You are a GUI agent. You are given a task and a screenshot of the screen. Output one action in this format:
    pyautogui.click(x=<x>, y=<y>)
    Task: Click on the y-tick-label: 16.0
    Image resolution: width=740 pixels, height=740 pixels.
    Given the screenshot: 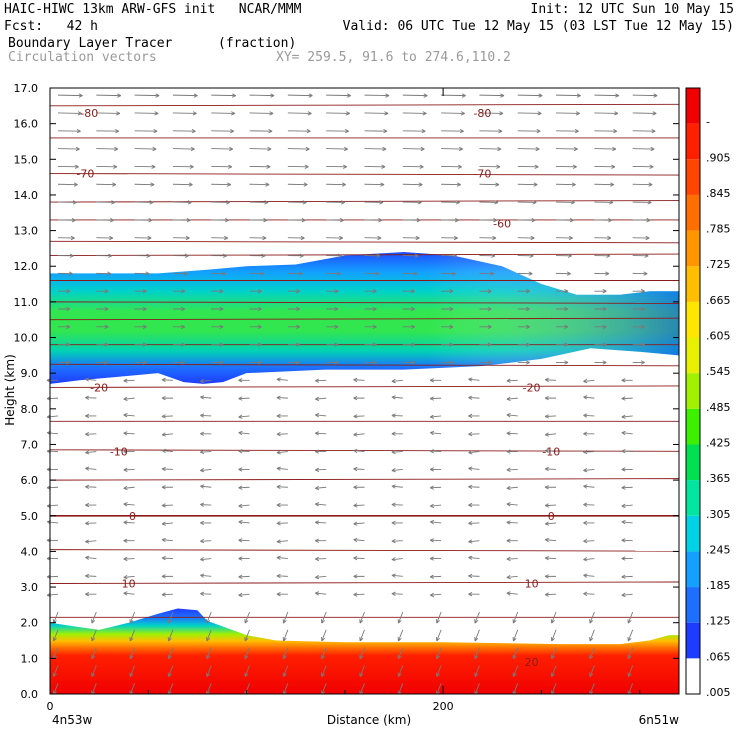 What is the action you would take?
    pyautogui.click(x=26, y=124)
    